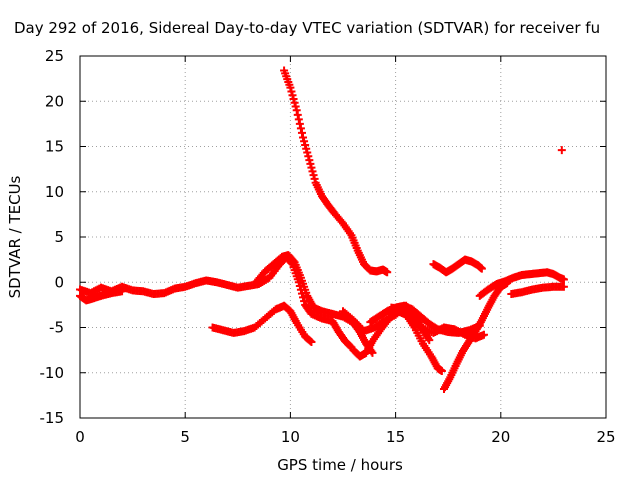 The width and height of the screenshot is (640, 480). What do you see at coordinates (54, 101) in the screenshot?
I see `y-tick-label: 20` at bounding box center [54, 101].